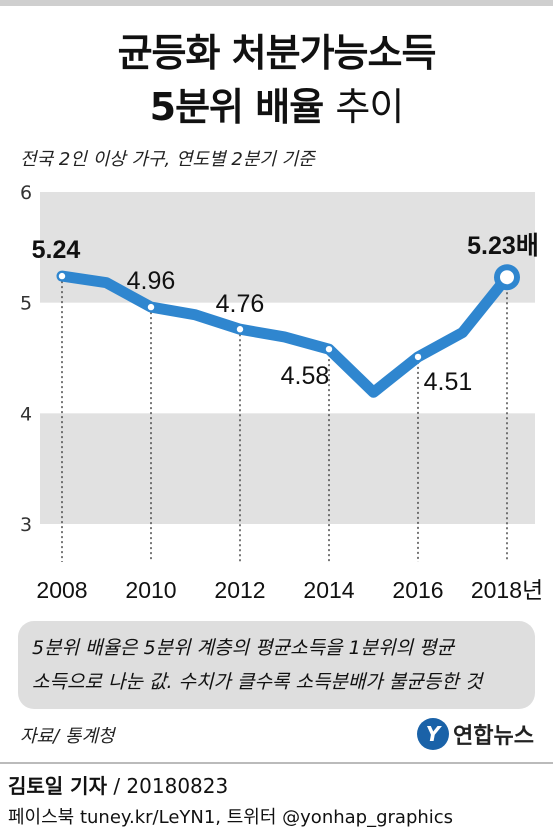  Describe the element at coordinates (369, 107) in the screenshot. I see `title-light: 추이` at that location.